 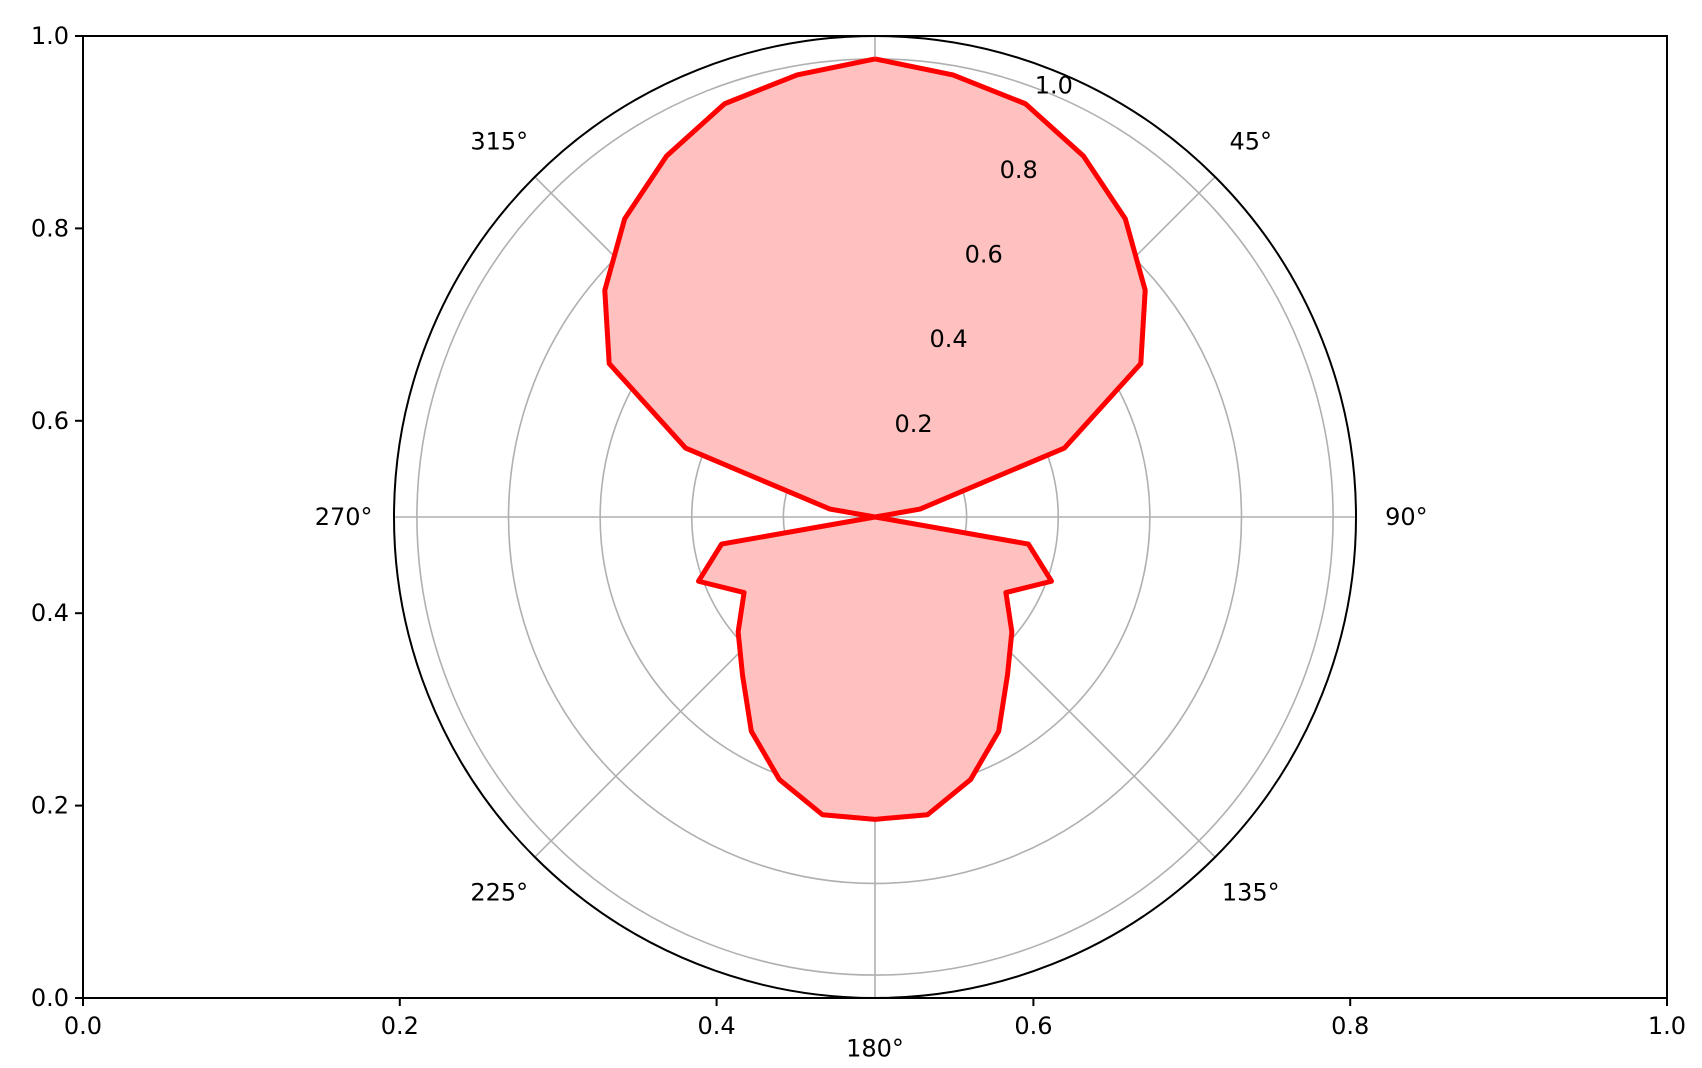 I want to click on x-tick-label: 0.6, so click(x=1033, y=1026).